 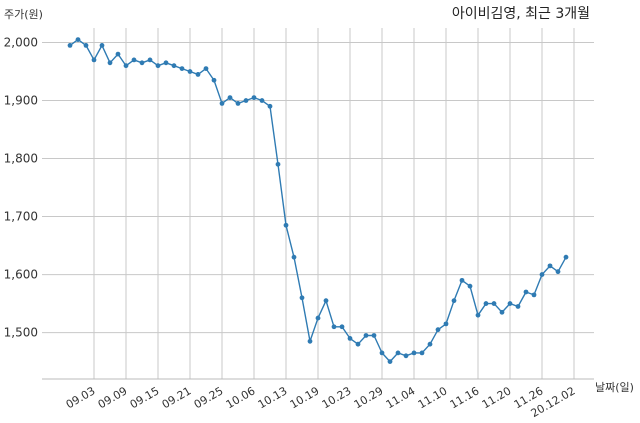 I want to click on y-tick-label: 1,800, so click(x=21, y=159).